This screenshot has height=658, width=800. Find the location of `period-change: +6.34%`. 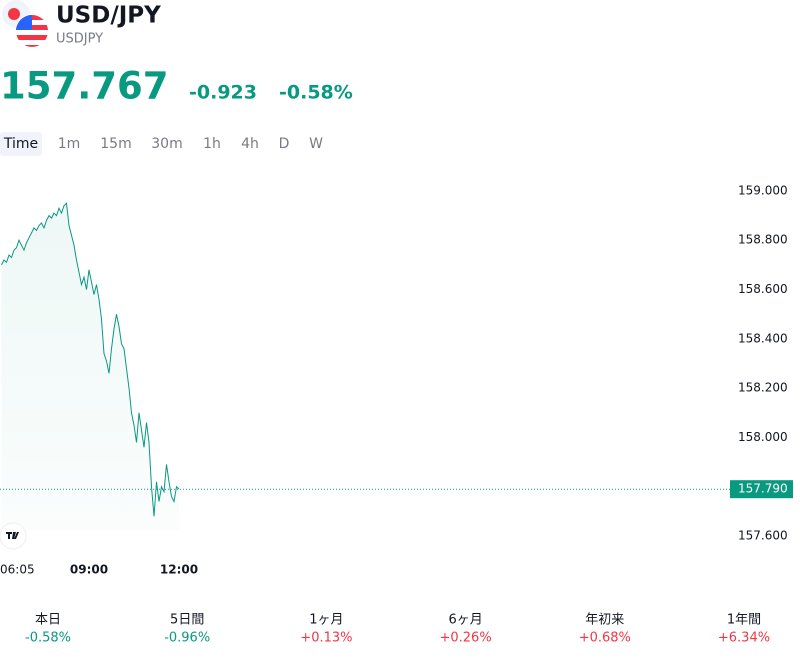

period-change: +6.34% is located at coordinates (744, 638).